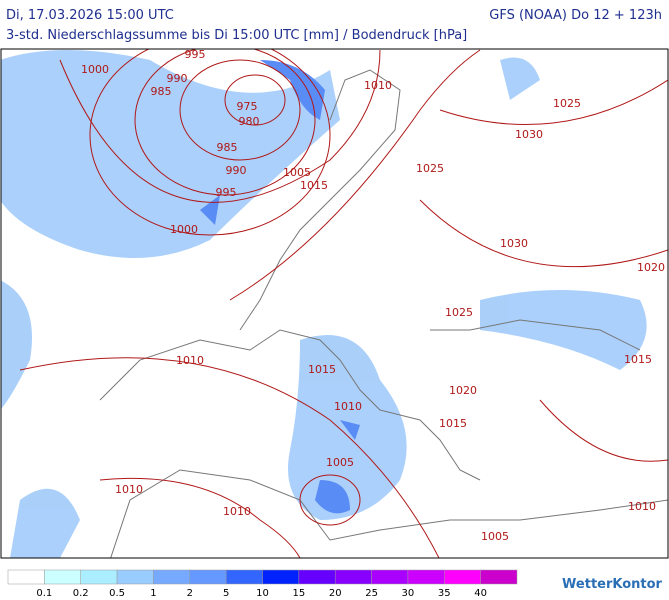 The image size is (669, 600). Describe the element at coordinates (153, 593) in the screenshot. I see `legend-label: 1` at that location.